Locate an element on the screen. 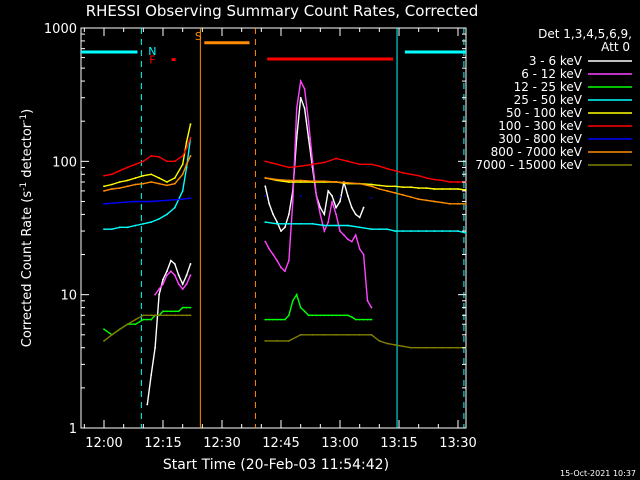 The image size is (640, 480). footer-timestamp: 15-Oct-2021 10:37 is located at coordinates (598, 473).